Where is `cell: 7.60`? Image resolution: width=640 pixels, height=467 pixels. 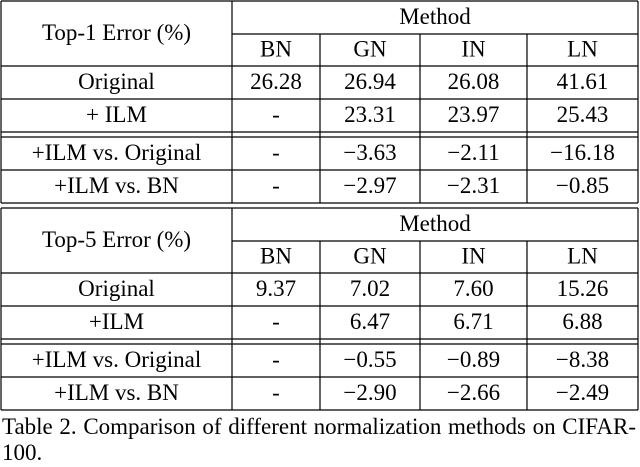
cell: 7.60 is located at coordinates (473, 288).